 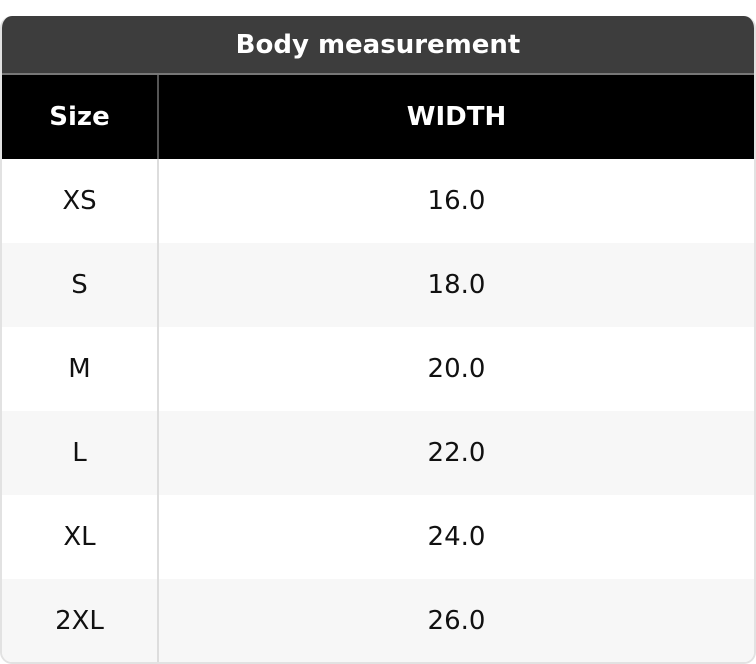 What do you see at coordinates (80, 201) in the screenshot?
I see `size-cell: XS` at bounding box center [80, 201].